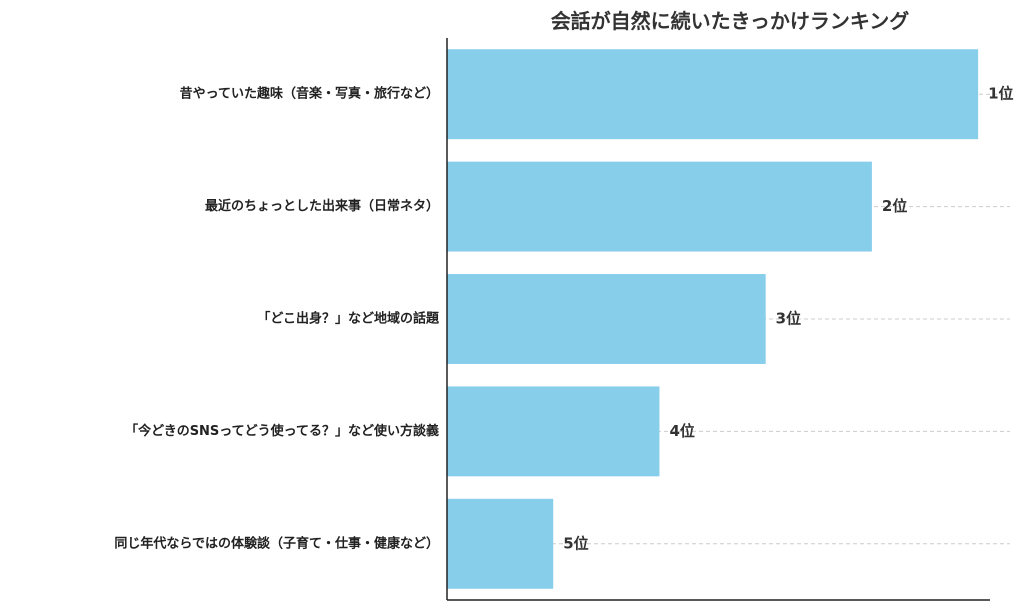 The height and width of the screenshot is (611, 1024). Describe the element at coordinates (1000, 94) in the screenshot. I see `rank-label-1: 1位` at that location.